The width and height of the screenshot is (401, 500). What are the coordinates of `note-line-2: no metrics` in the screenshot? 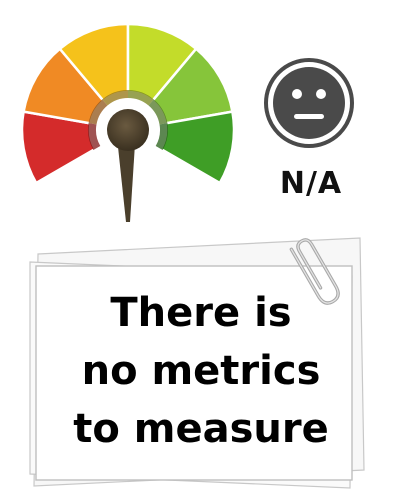 It's located at (201, 371).